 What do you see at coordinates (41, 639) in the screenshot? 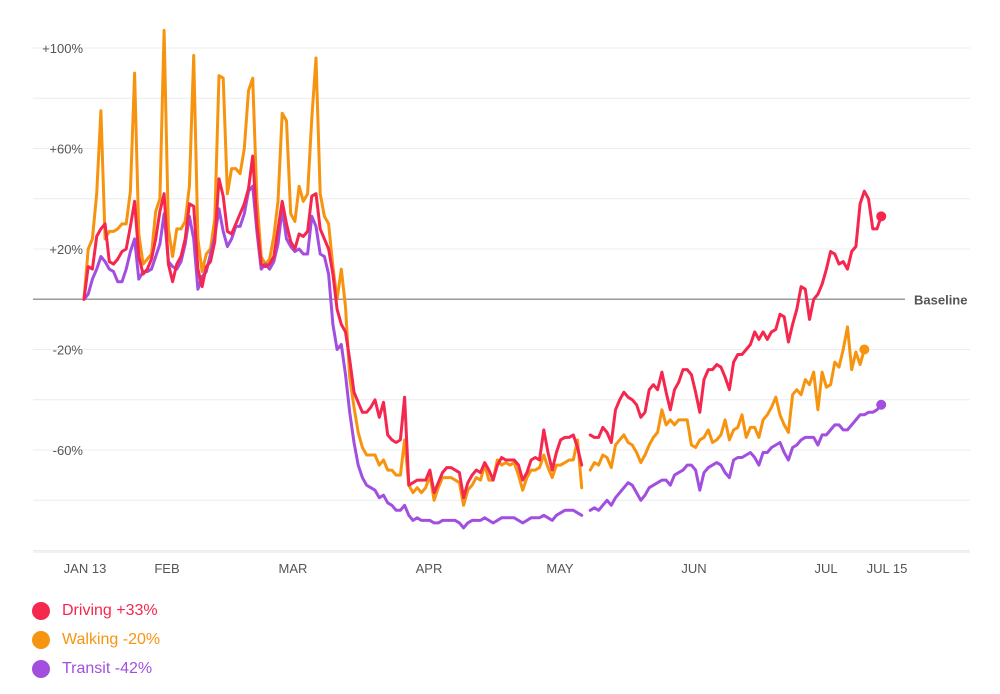
I see `walking-dot-icon` at bounding box center [41, 639].